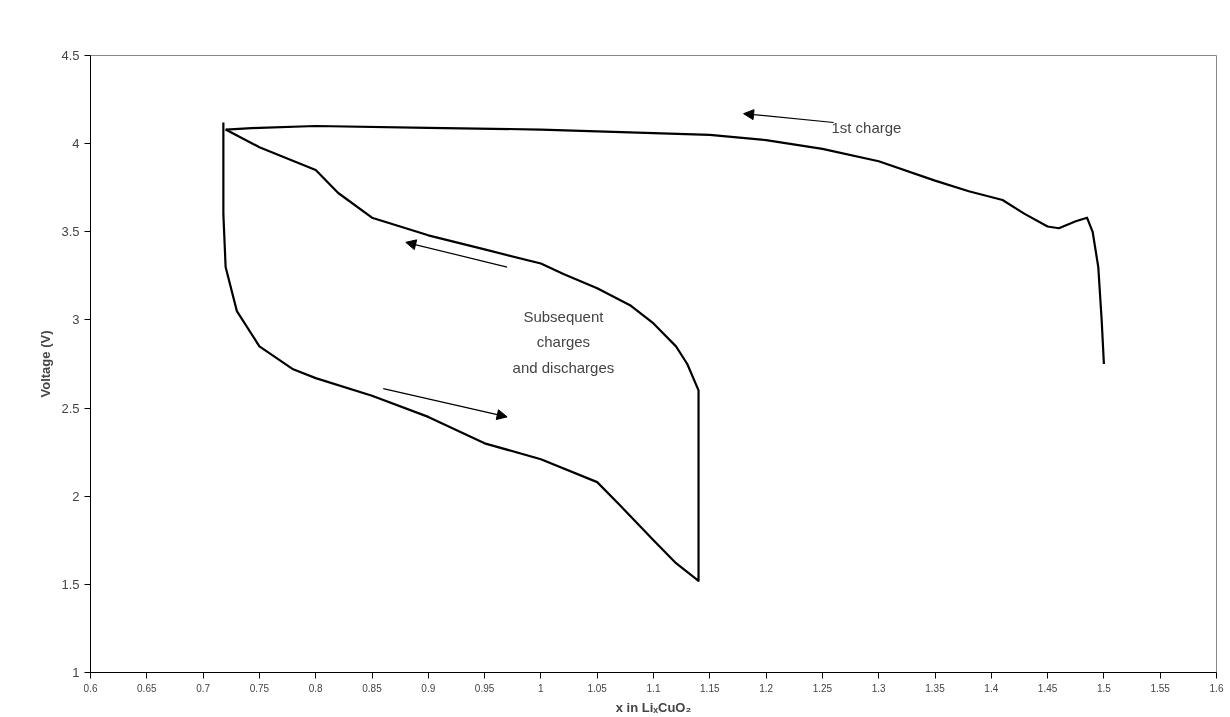 This screenshot has height=717, width=1230. Describe the element at coordinates (1047, 688) in the screenshot. I see `x-tick-label: 1.45` at that location.